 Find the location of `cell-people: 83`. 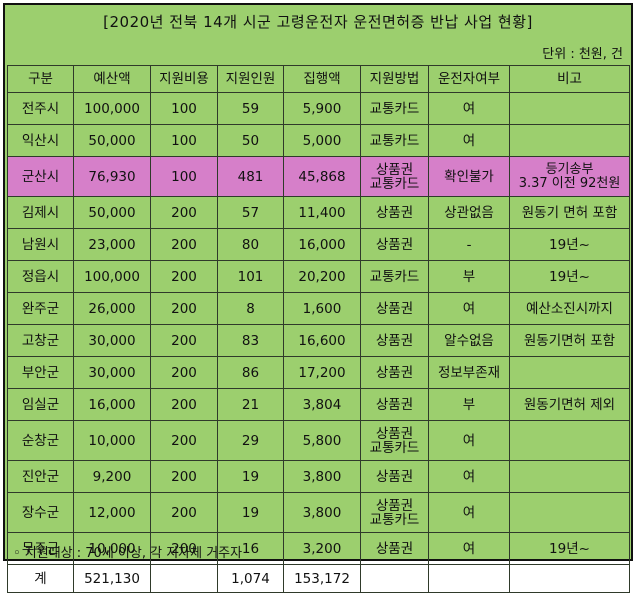

cell-people: 83 is located at coordinates (250, 340).